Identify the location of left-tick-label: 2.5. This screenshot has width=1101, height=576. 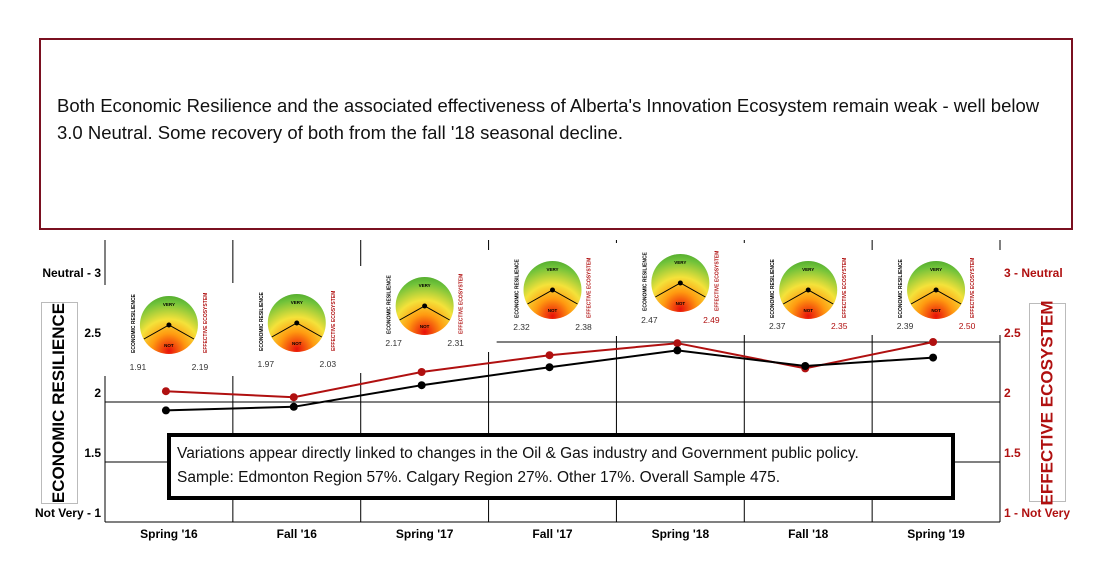
(92, 333).